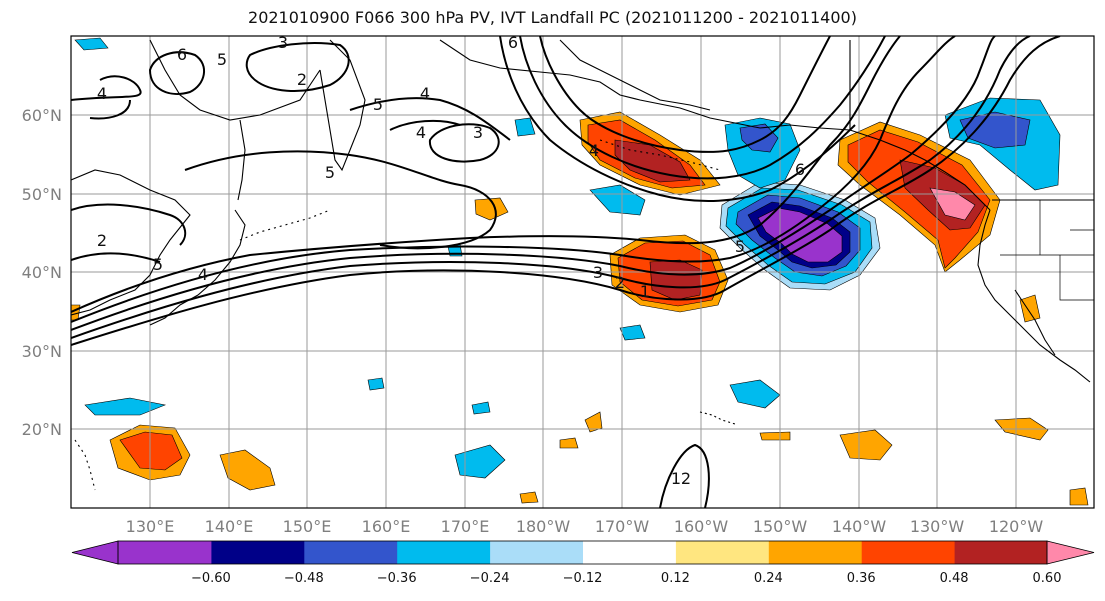 This screenshot has width=1105, height=601. What do you see at coordinates (397, 578) in the screenshot?
I see `colorbar-tick-label: −0.36` at bounding box center [397, 578].